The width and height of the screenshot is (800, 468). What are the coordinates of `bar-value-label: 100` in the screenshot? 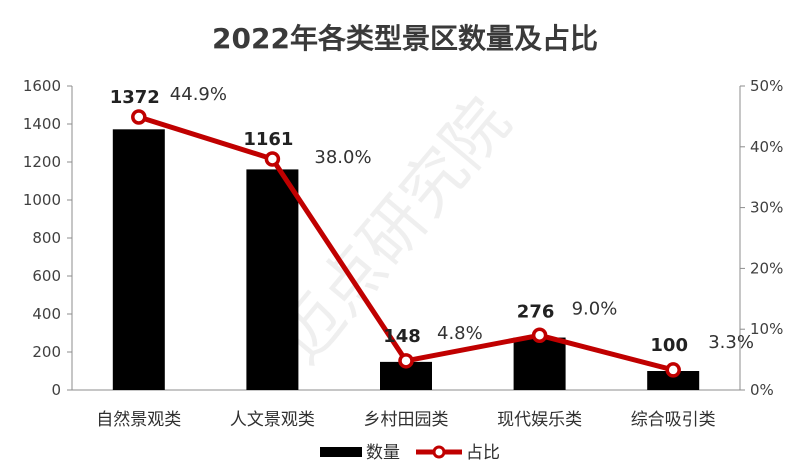 It's located at (669, 345).